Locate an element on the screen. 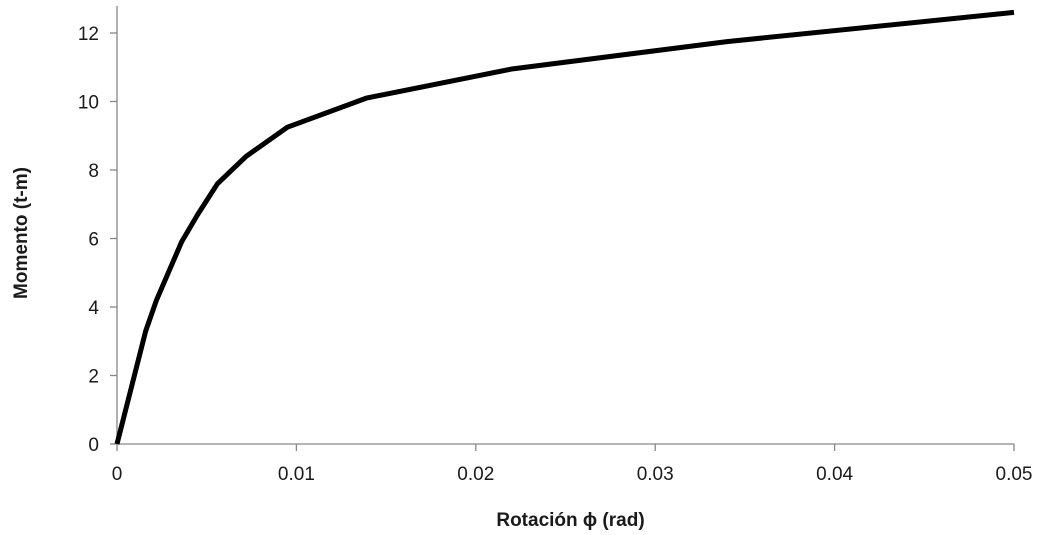 Image resolution: width=1042 pixels, height=535 pixels. y-tick-label: 2 is located at coordinates (93, 377).